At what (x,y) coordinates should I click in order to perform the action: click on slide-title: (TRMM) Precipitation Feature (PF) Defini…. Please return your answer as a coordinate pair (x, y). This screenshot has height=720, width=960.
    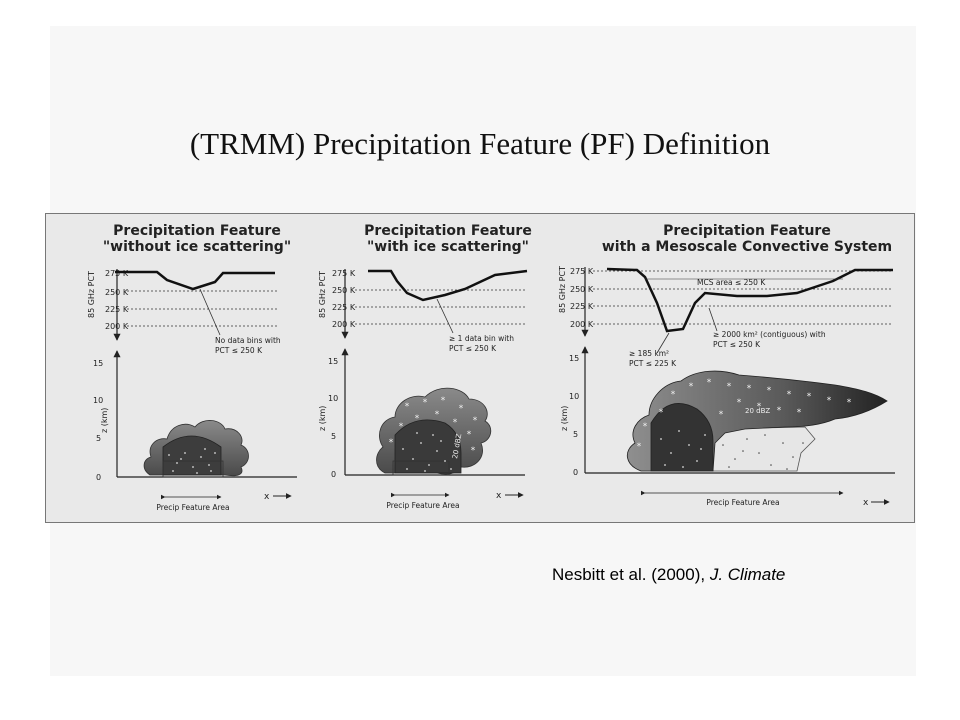
    Looking at the image, I should click on (480, 143).